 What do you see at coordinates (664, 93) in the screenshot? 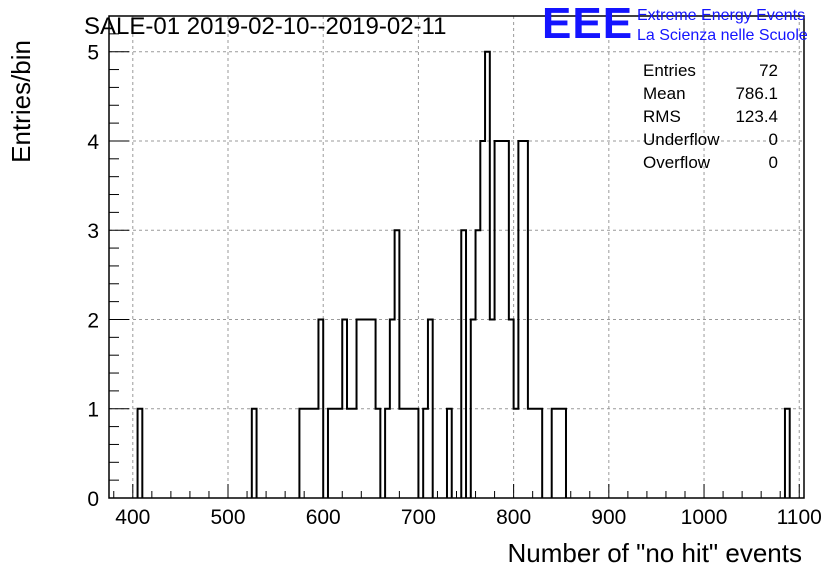
I see `stat-label: Mean` at bounding box center [664, 93].